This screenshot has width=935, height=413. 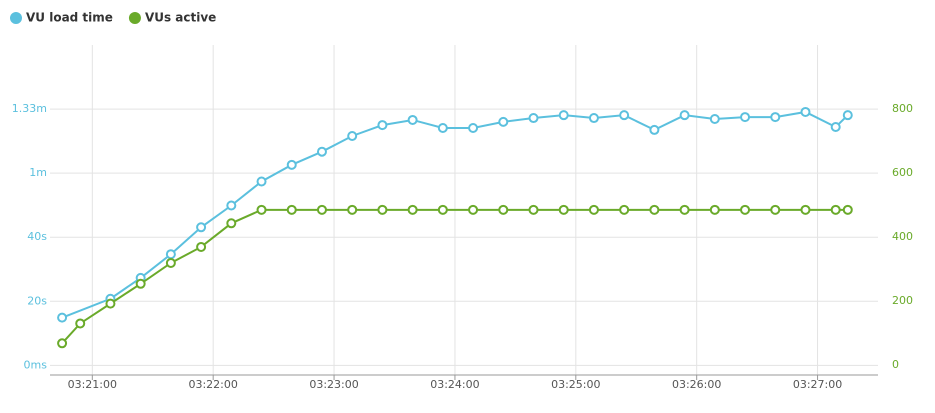 I want to click on y2-tick-label: 0, so click(x=895, y=364).